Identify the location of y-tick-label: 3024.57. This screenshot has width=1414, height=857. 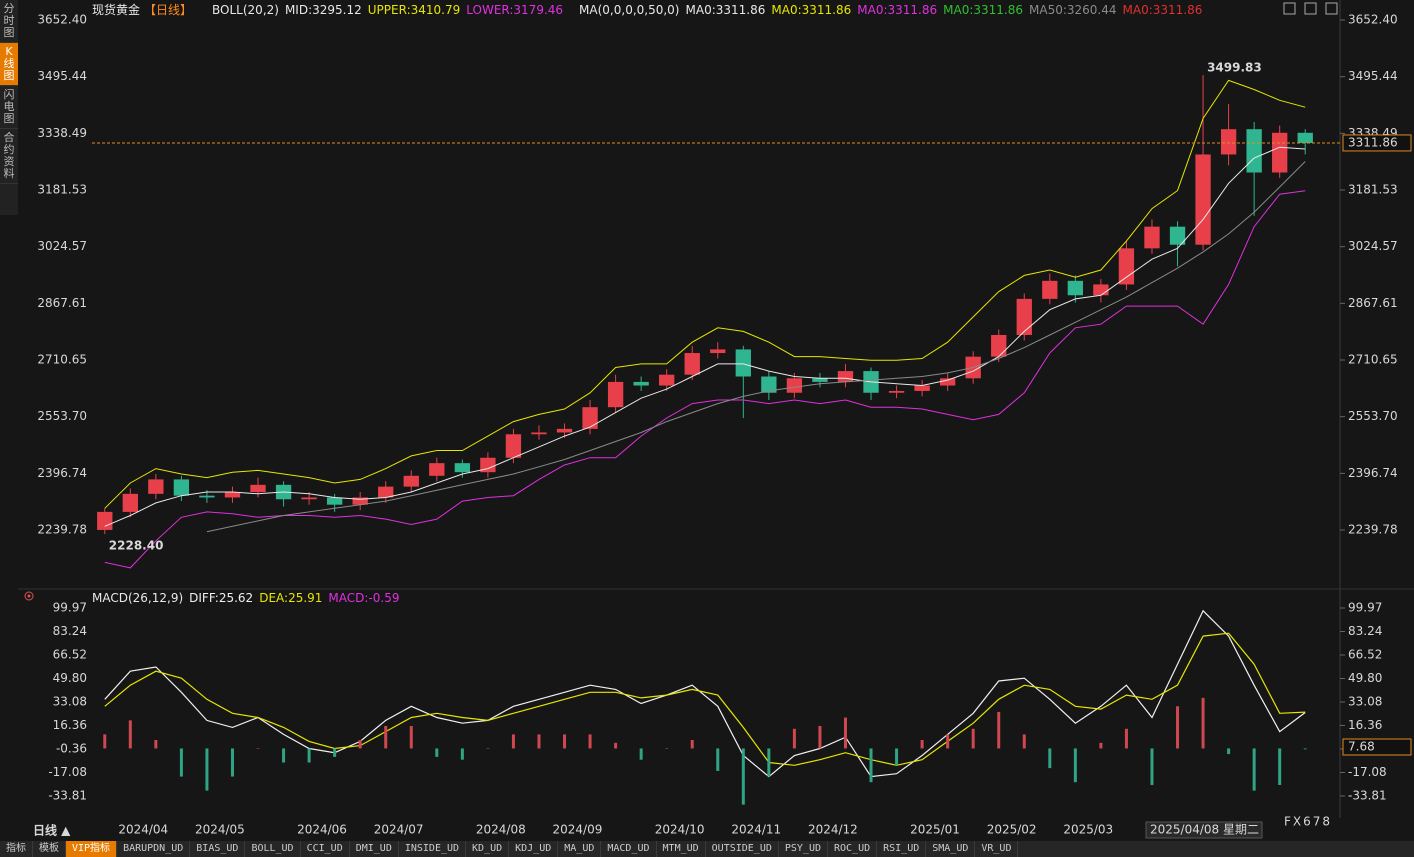
(1373, 246).